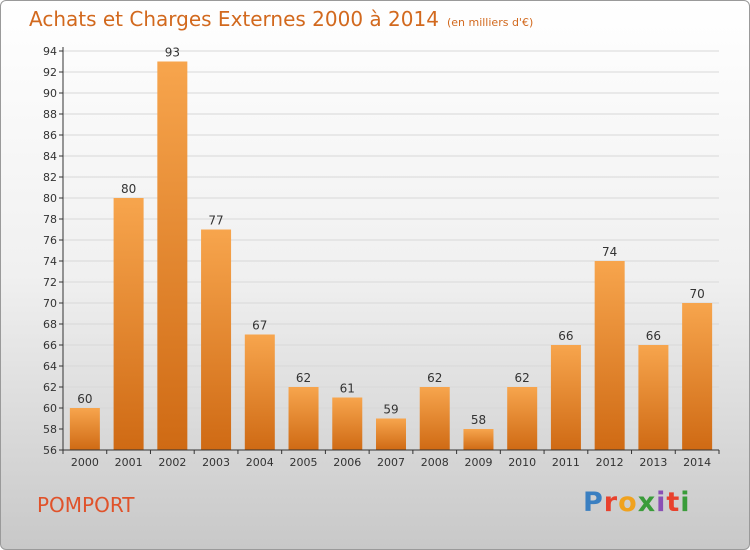  Describe the element at coordinates (84, 399) in the screenshot. I see `data-label-2000: 60` at that location.